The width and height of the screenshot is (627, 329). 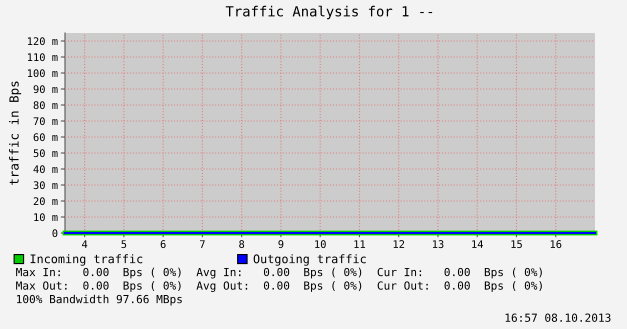 I want to click on y-tick-label: 0, so click(x=55, y=233).